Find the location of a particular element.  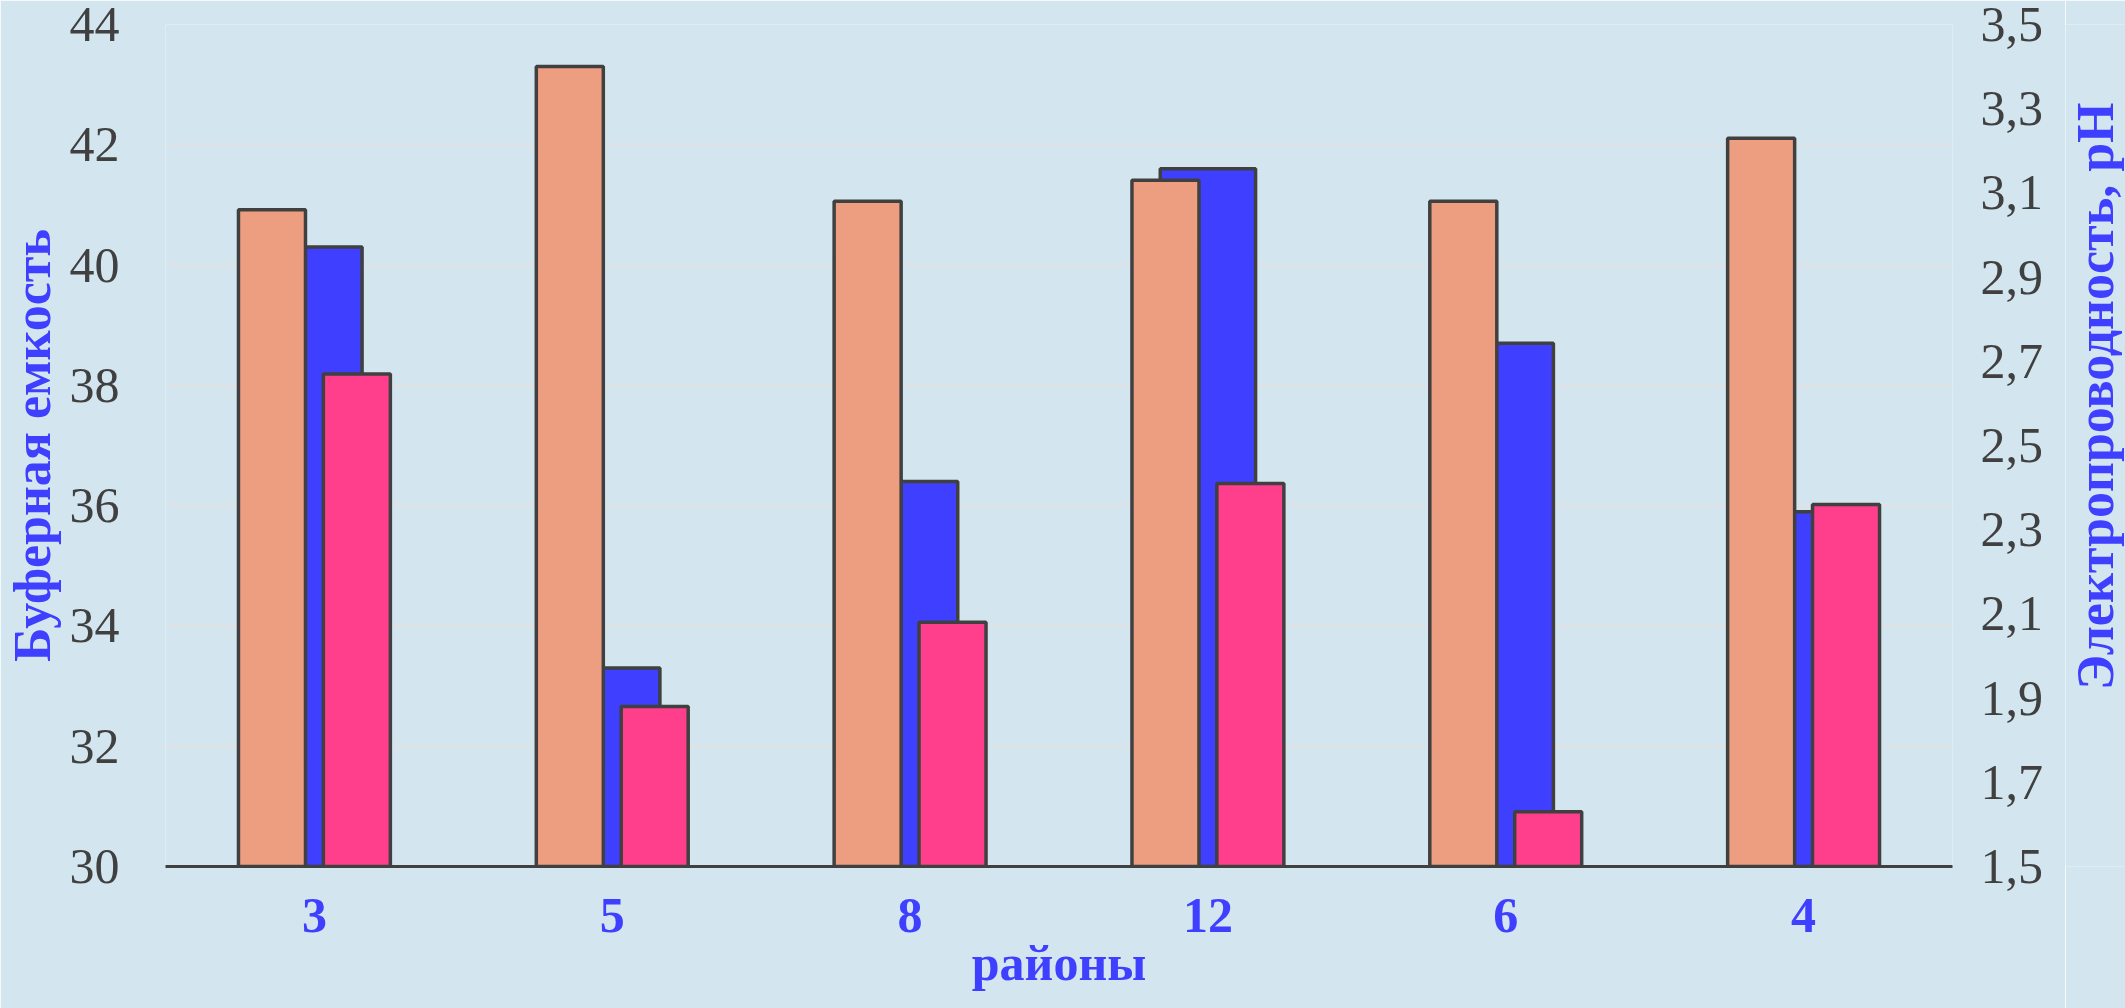

y2-tick-label: 1,5 is located at coordinates (2011, 866).